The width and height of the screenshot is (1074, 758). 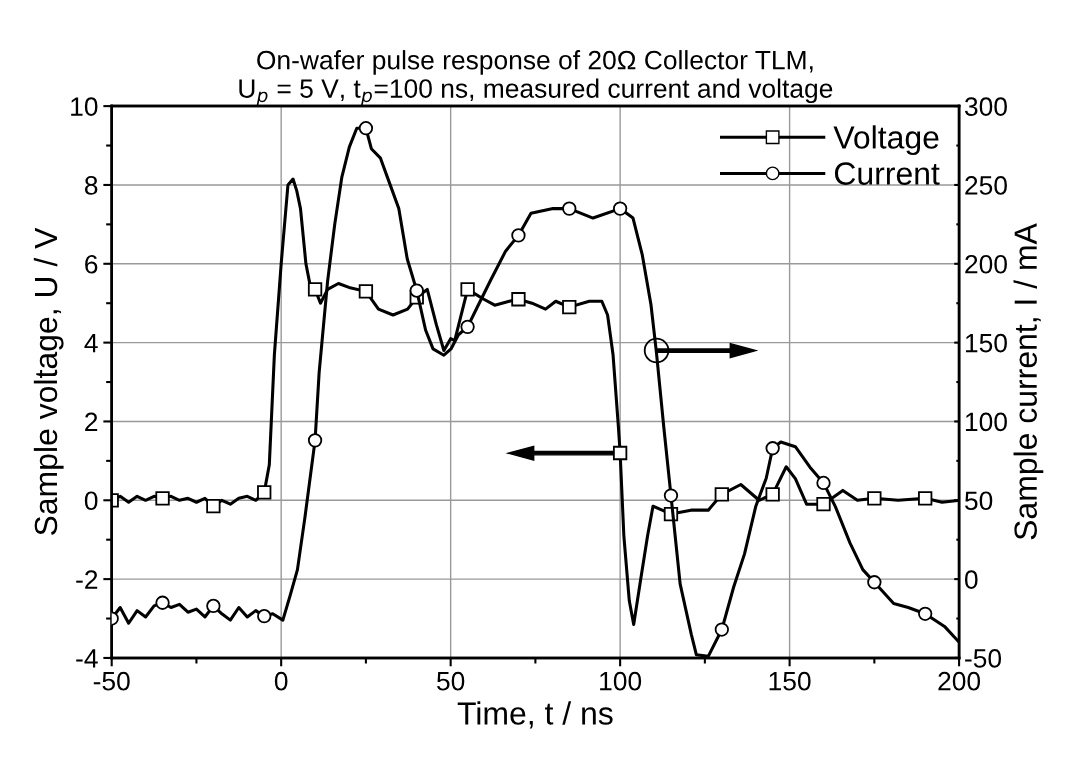 What do you see at coordinates (985, 106) in the screenshot?
I see `y2-tick-label: 300` at bounding box center [985, 106].